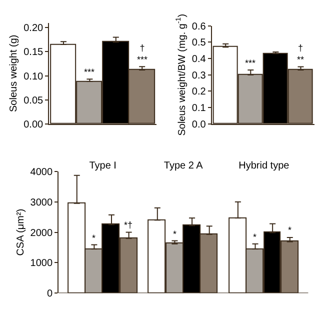 The image size is (330, 321). Describe the element at coordinates (41, 172) in the screenshot. I see `y-tick-label: 4000` at that location.